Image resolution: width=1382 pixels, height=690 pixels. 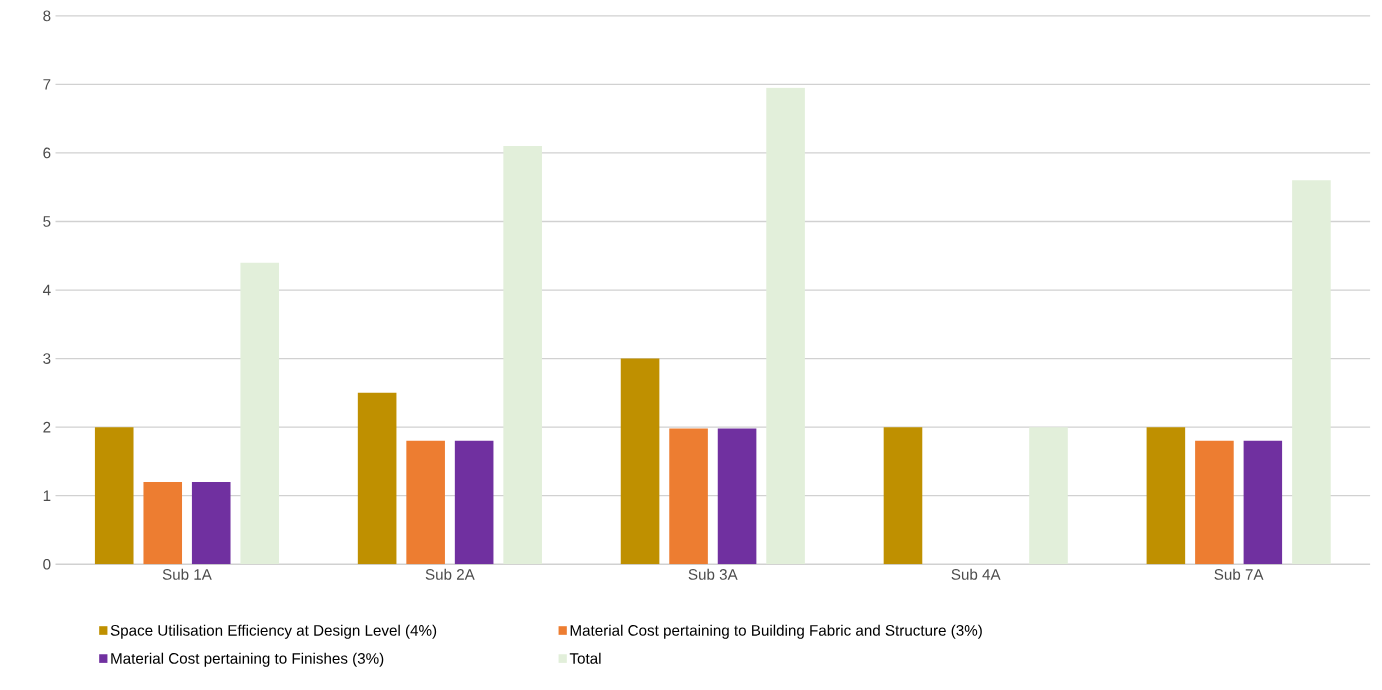 What do you see at coordinates (187, 574) in the screenshot?
I see `x-tick-label: Sub 1A` at bounding box center [187, 574].